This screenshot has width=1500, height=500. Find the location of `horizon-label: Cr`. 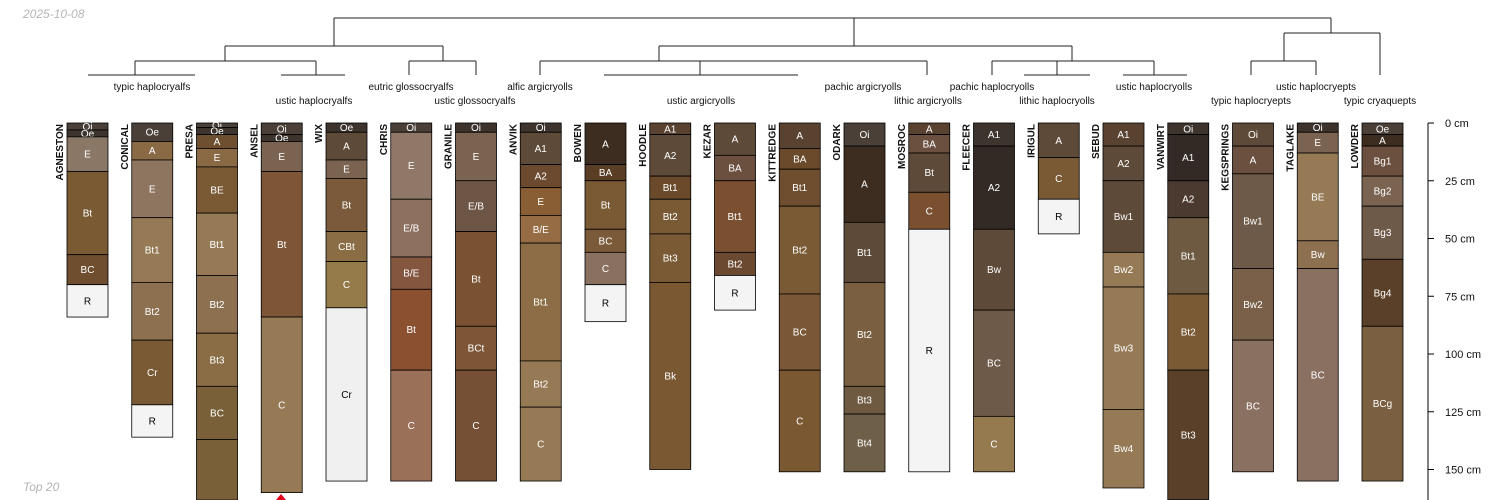

horizon-label: Cr is located at coordinates (346, 395).